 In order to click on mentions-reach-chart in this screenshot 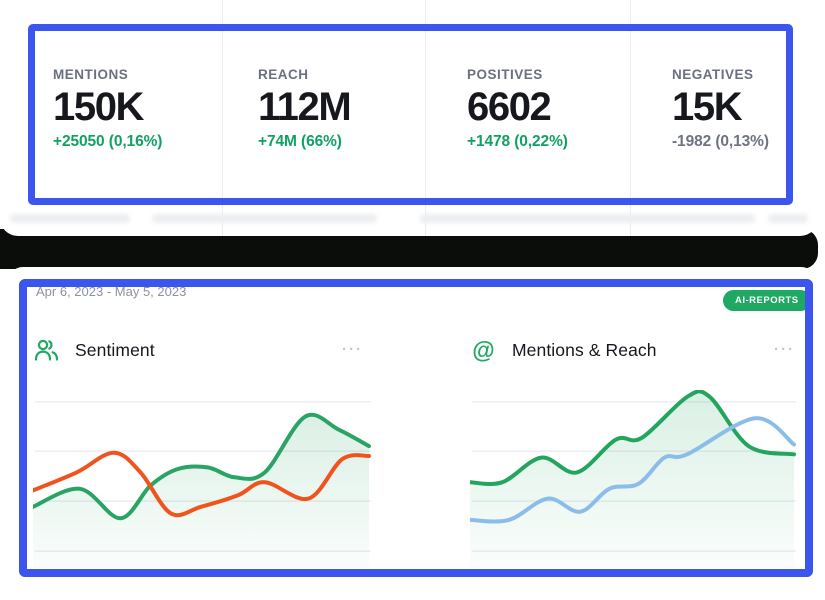, I will do `click(633, 481)`.